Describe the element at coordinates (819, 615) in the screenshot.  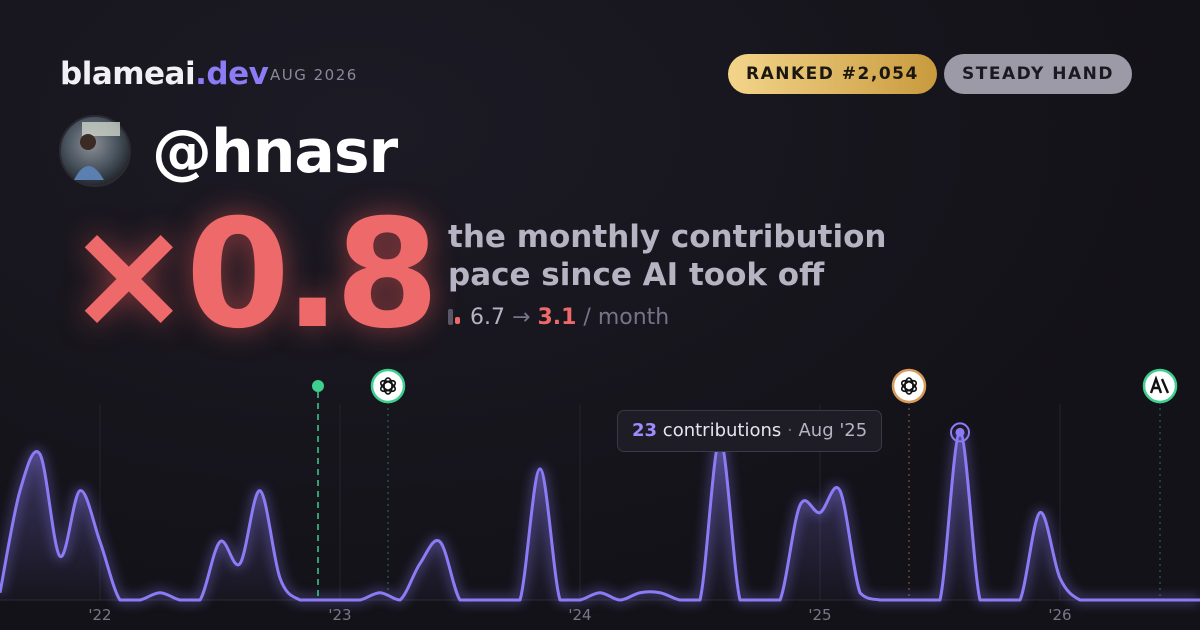
I see `x-tick-label: '25` at that location.